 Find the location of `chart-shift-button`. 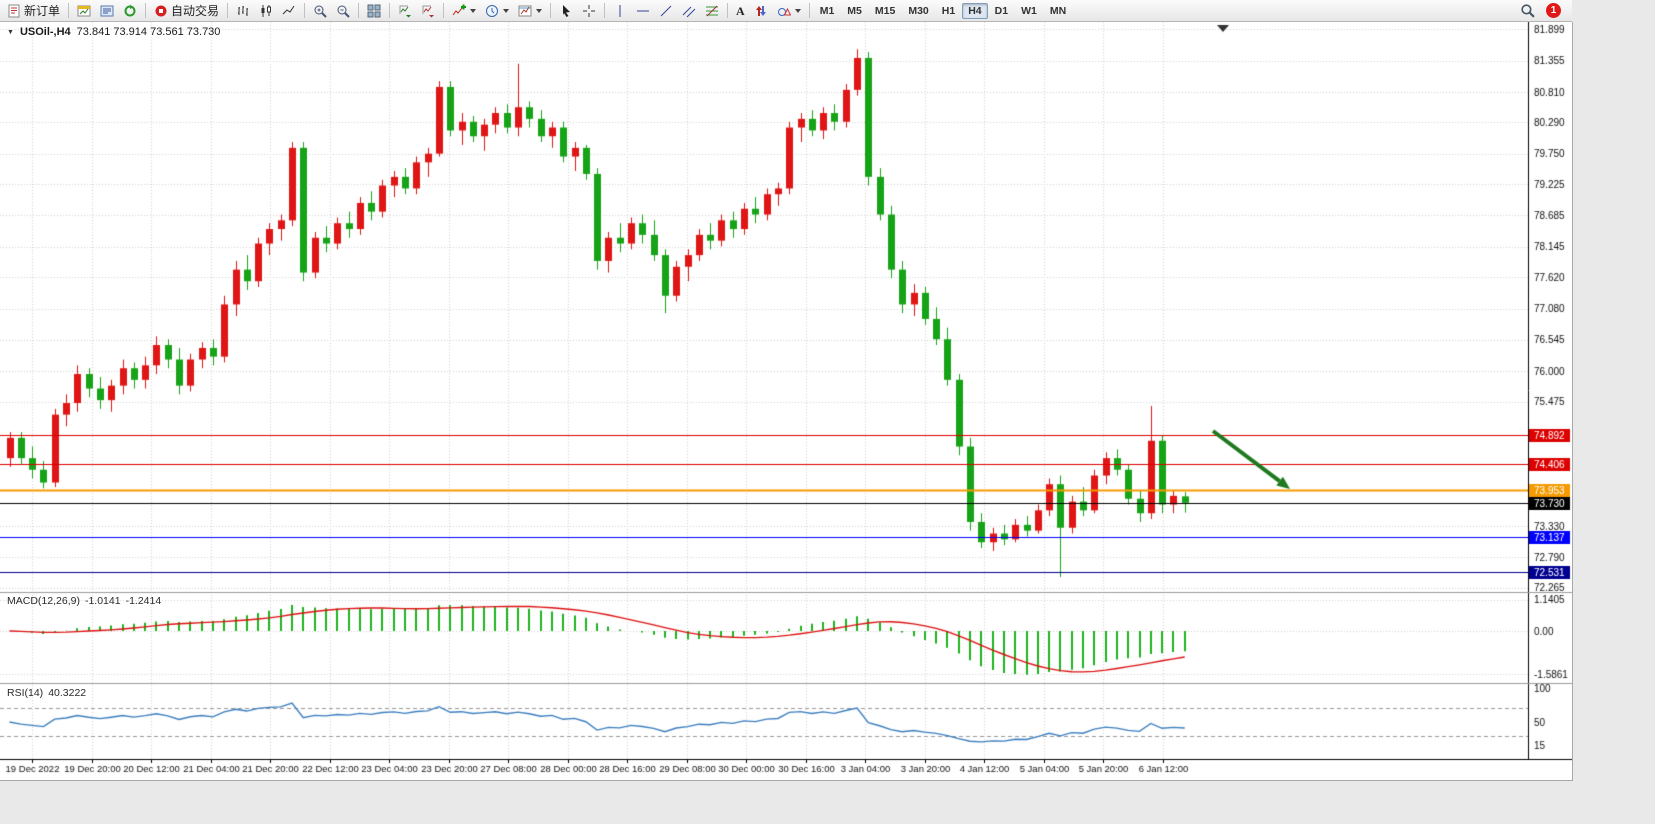

chart-shift-button is located at coordinates (428, 11).